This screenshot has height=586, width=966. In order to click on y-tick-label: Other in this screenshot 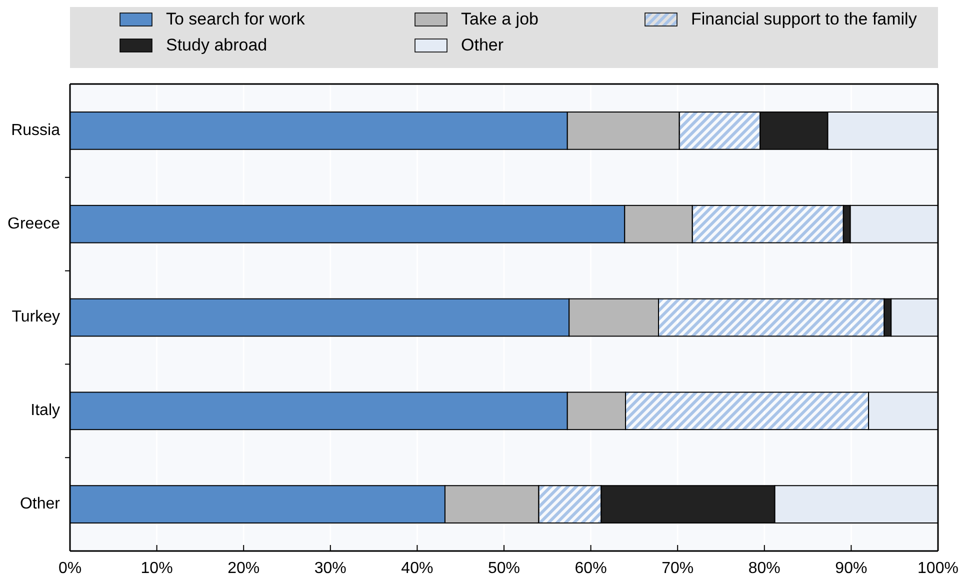, I will do `click(40, 504)`.